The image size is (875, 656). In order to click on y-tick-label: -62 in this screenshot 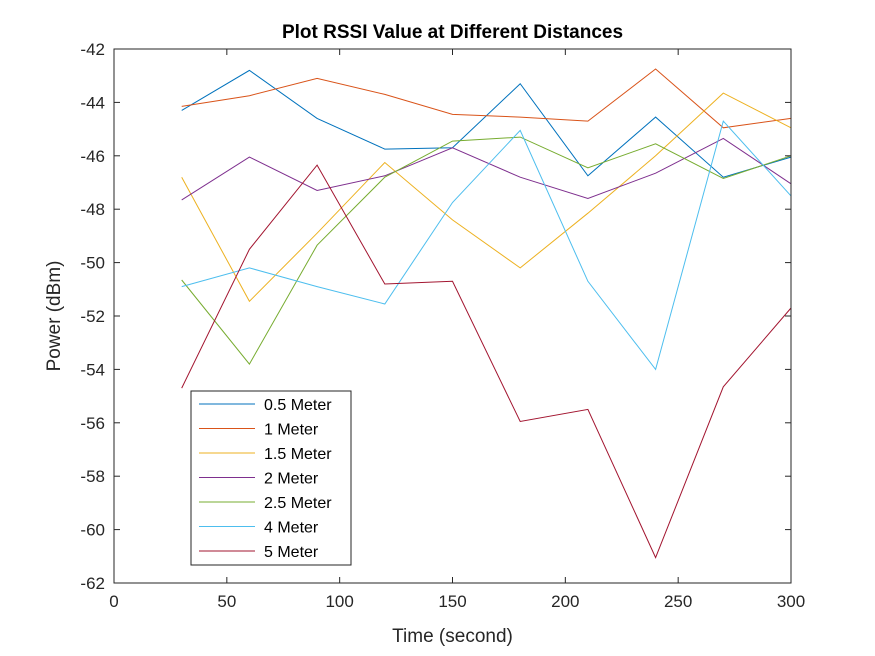, I will do `click(92, 583)`.